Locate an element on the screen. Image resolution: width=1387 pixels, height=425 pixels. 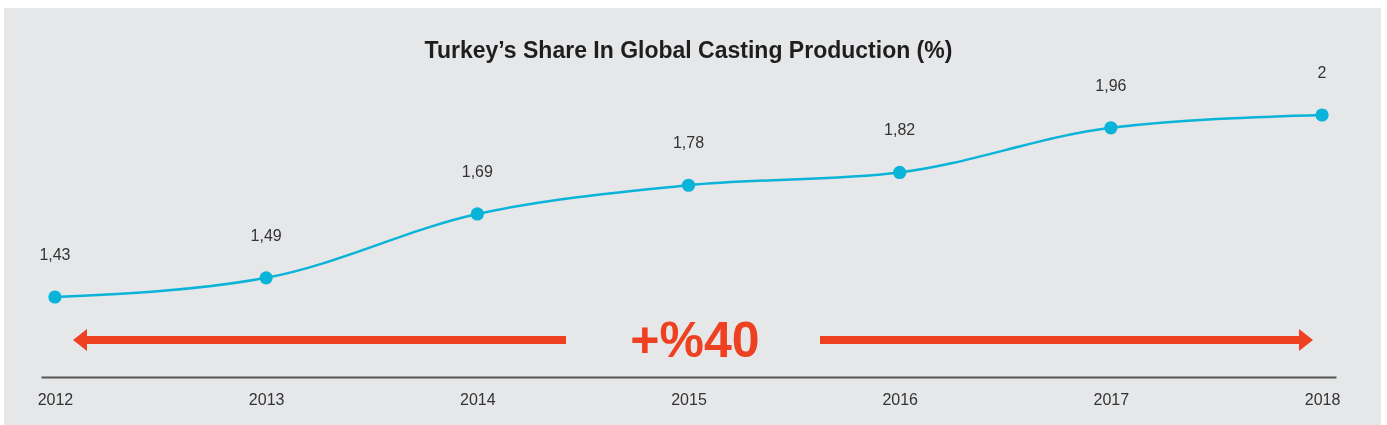
data-label: 2 is located at coordinates (1322, 72).